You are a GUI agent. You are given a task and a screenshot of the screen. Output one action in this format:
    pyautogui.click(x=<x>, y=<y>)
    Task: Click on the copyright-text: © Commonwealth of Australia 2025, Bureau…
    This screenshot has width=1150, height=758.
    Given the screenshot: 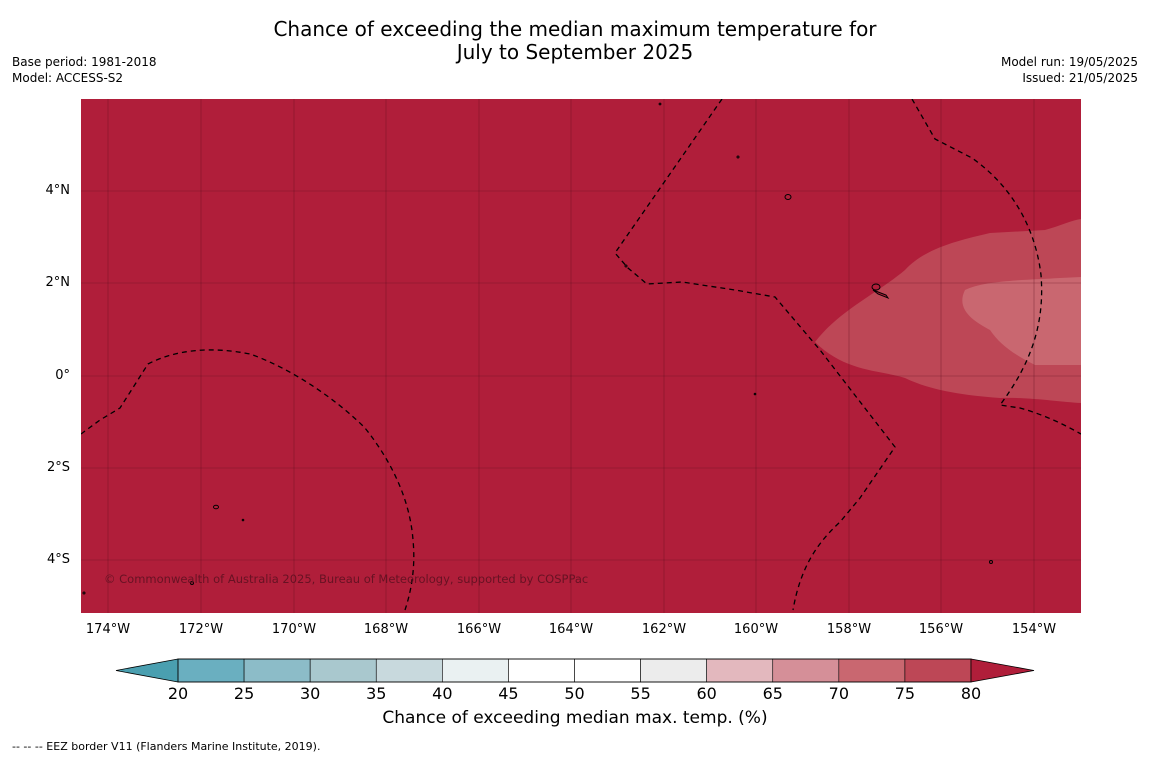 What is the action you would take?
    pyautogui.click(x=346, y=579)
    